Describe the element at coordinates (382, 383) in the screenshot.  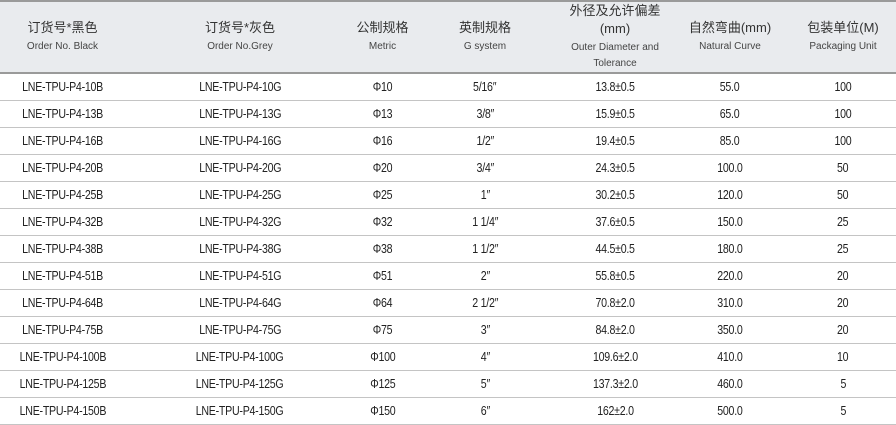
I see `cell-text: Φ125` at that location.